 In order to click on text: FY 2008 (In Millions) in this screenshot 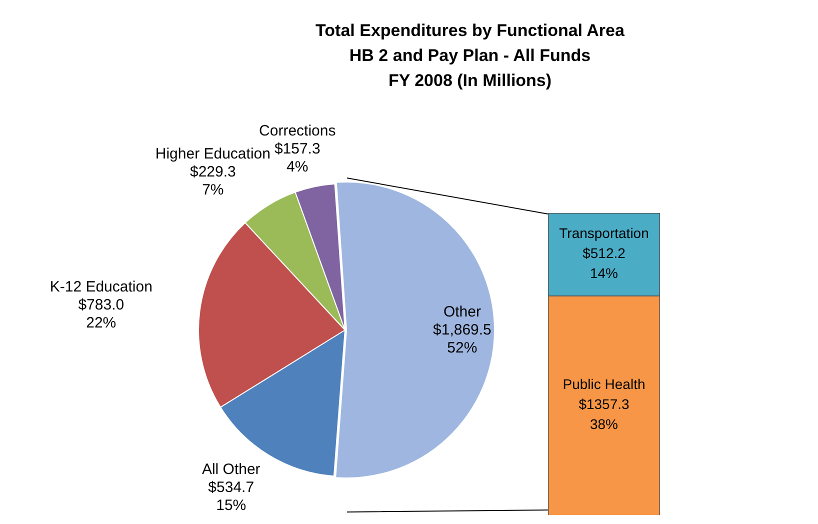, I will do `click(470, 80)`.